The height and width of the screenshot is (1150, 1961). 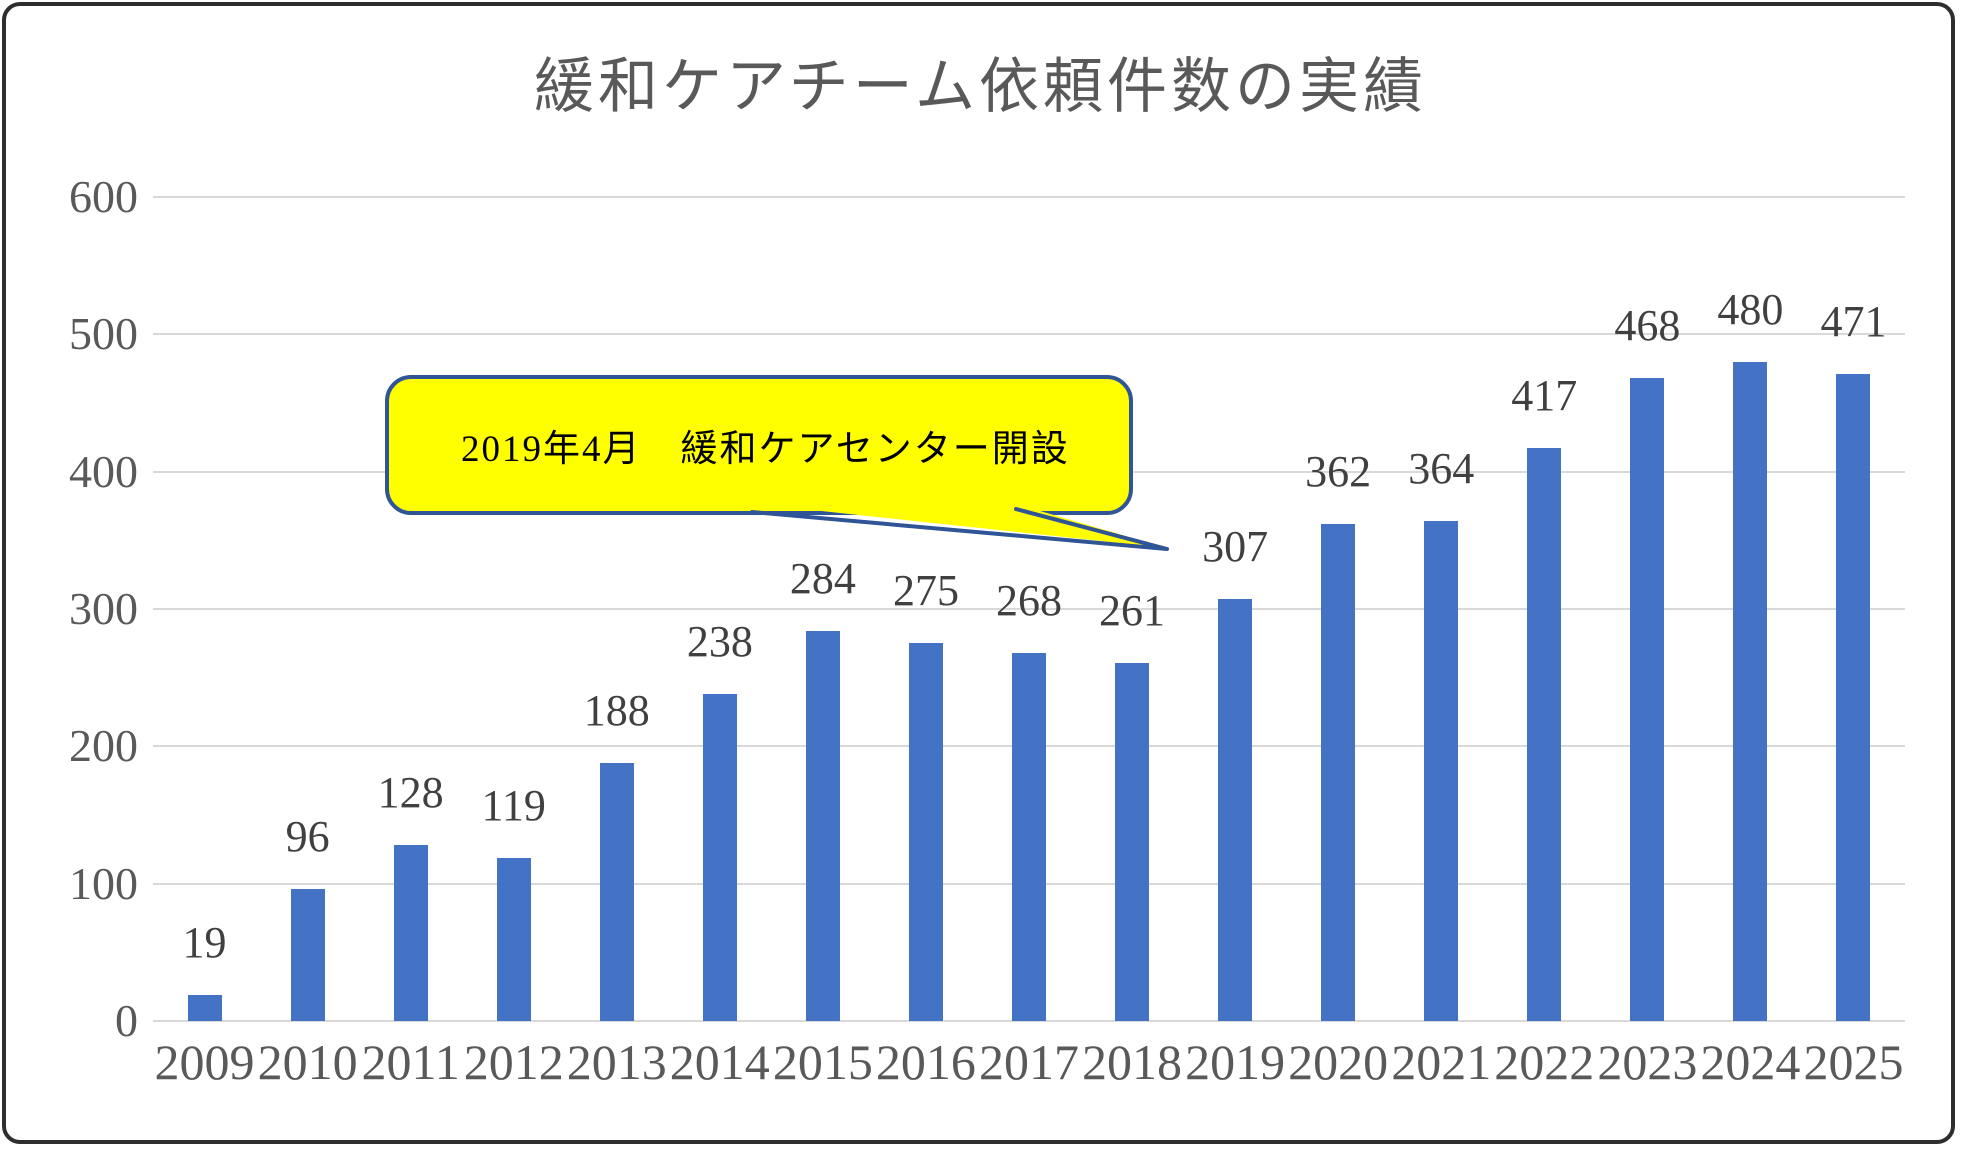 I want to click on x-axis-label: 2020, so click(x=1338, y=1062).